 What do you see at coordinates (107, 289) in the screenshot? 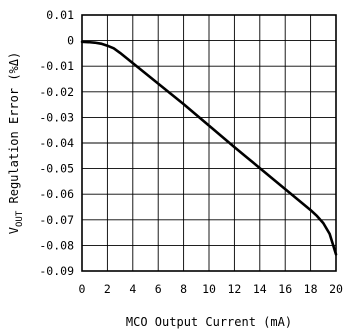
I see `x-tick-label: 2` at bounding box center [107, 289].